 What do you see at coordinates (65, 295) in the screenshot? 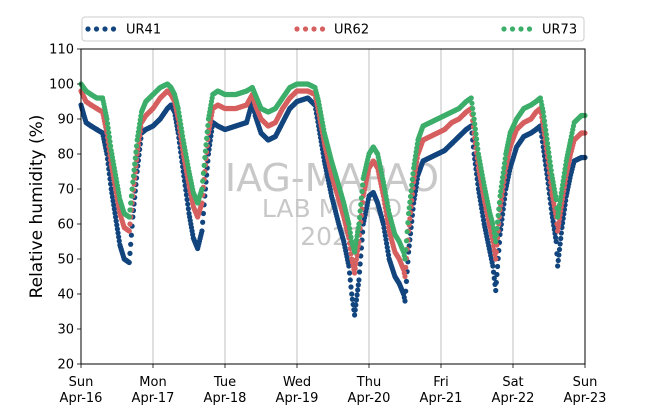
I see `y-tick-label: 40` at bounding box center [65, 295].